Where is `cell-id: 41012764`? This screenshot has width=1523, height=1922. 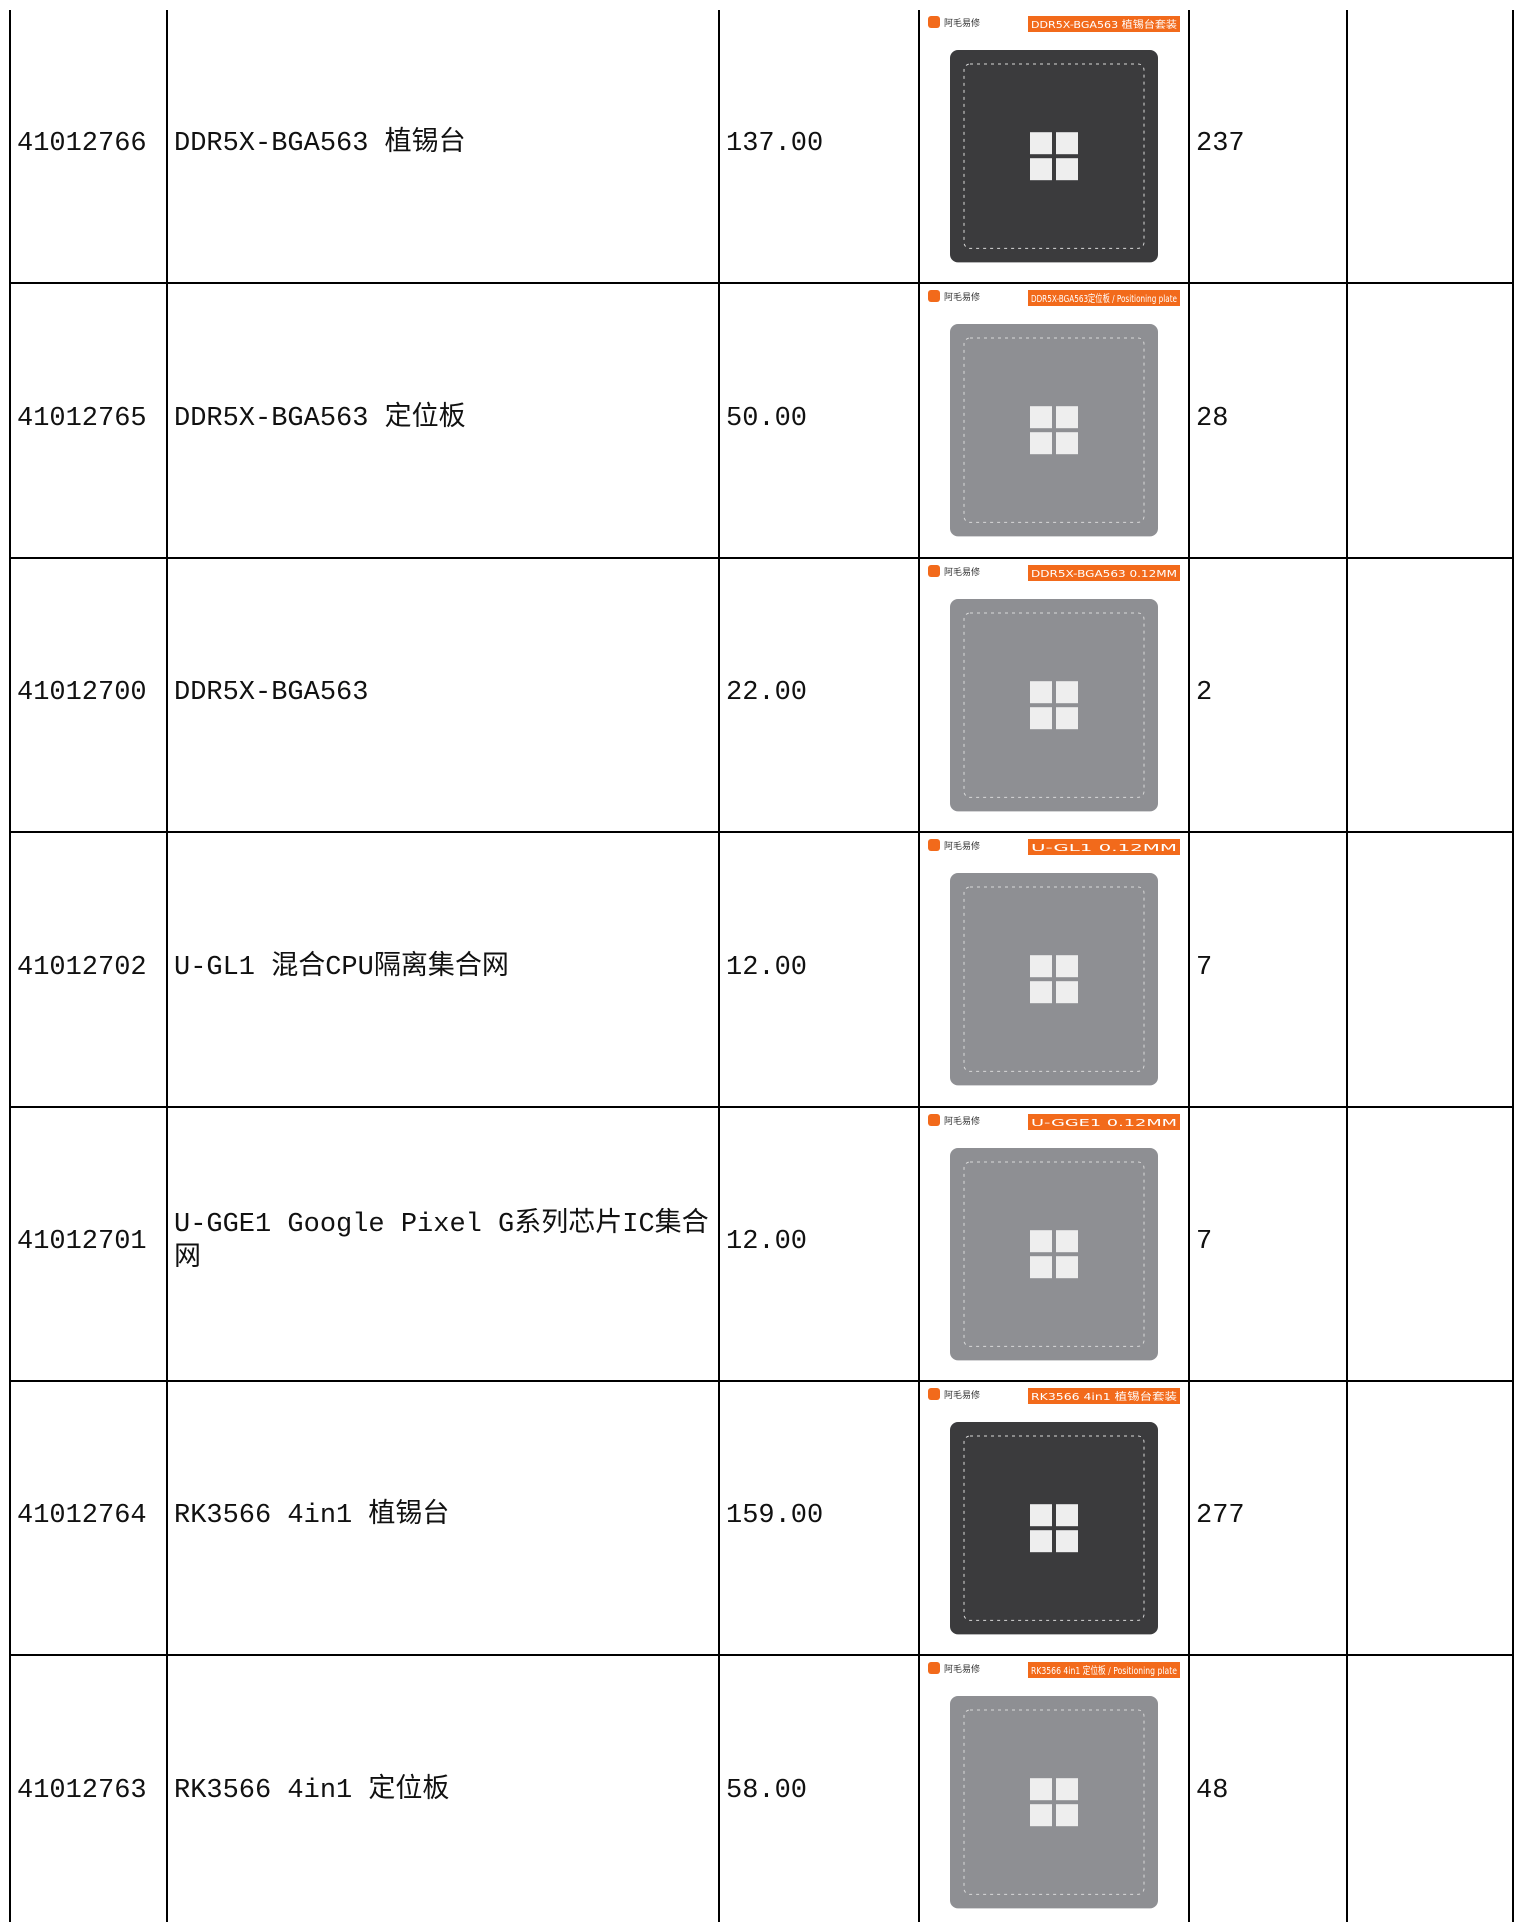
cell-id: 41012764 is located at coordinates (82, 1516).